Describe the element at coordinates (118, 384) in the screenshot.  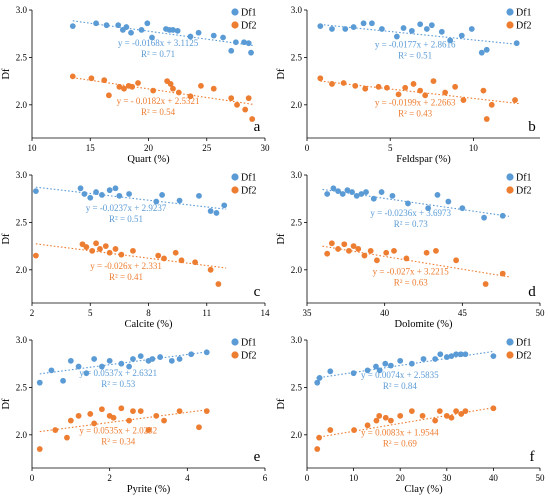
I see `r-squared-df1: R² = 0.53` at that location.